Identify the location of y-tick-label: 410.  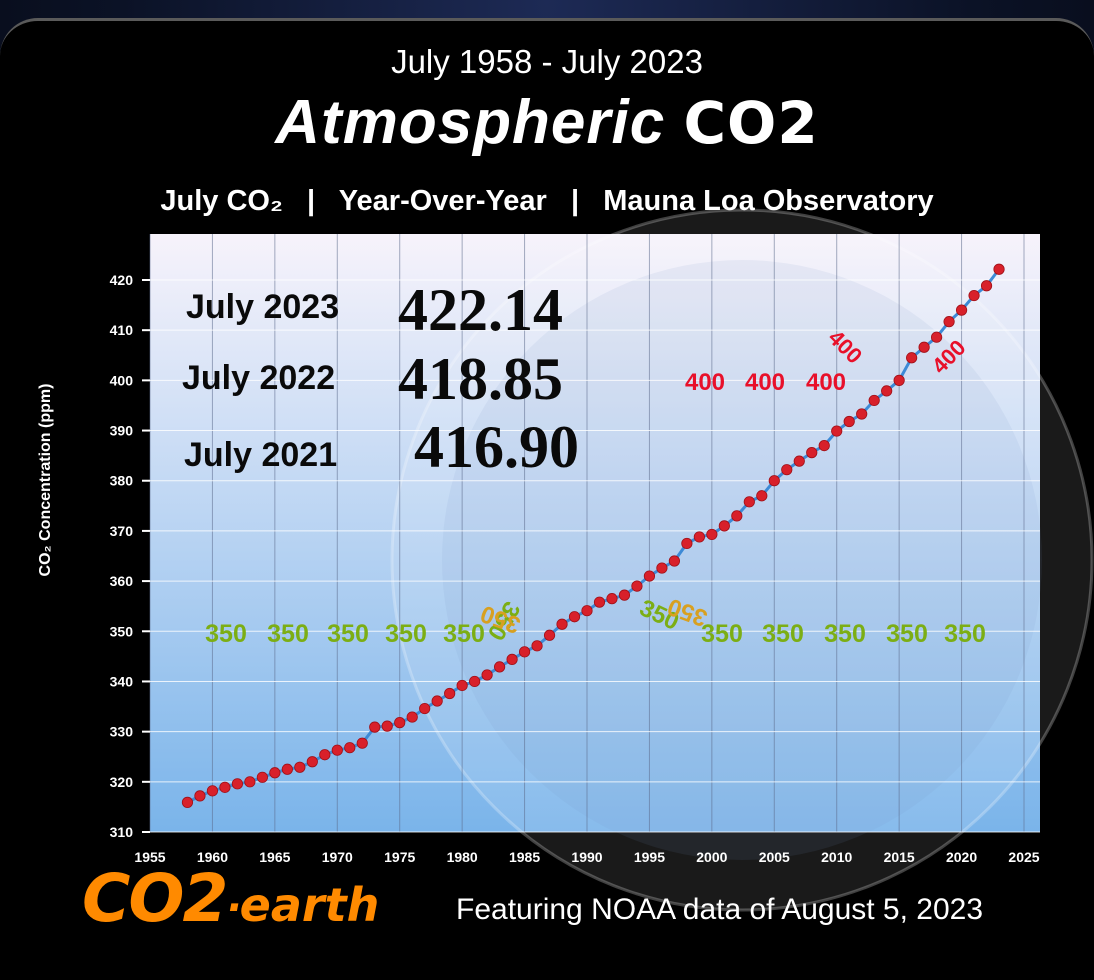
(122, 330).